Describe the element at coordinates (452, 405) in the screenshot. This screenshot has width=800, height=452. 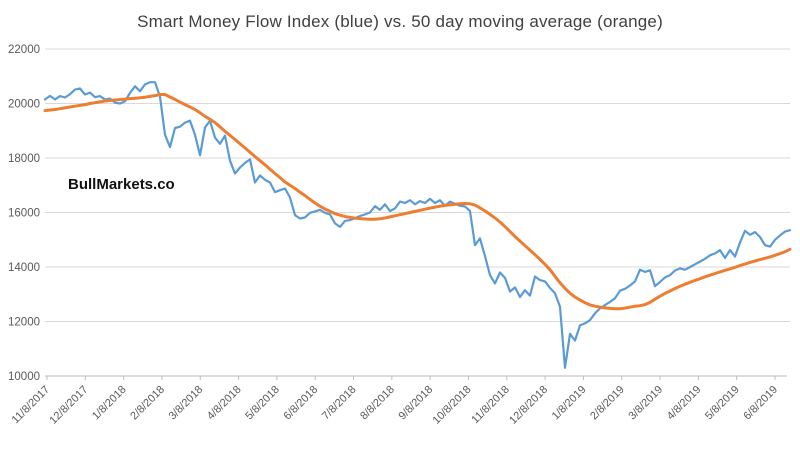
I see `x-axis-label: 10/8/2018` at that location.